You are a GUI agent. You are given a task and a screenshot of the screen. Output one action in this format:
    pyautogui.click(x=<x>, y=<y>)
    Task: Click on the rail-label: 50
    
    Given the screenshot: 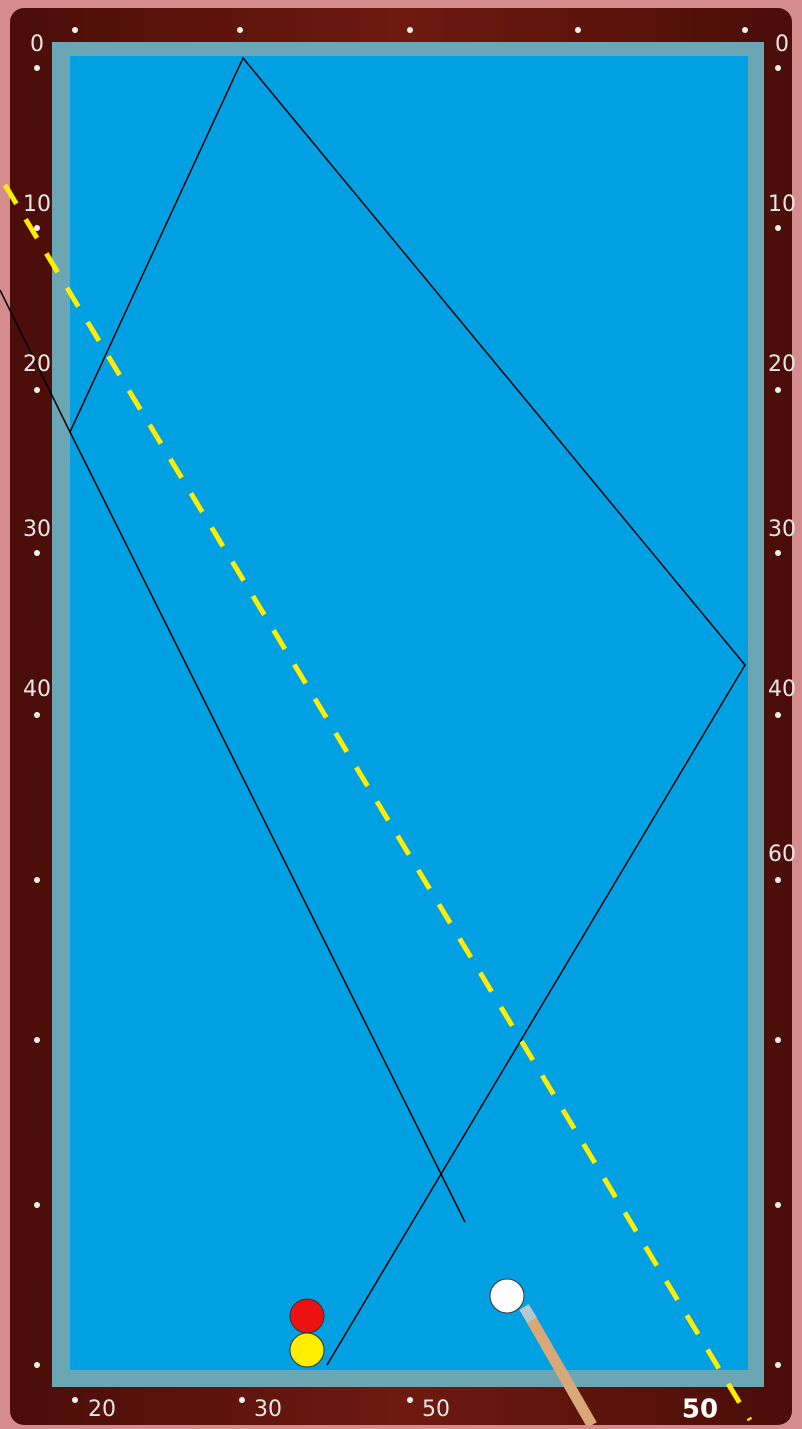 What is the action you would take?
    pyautogui.click(x=436, y=1409)
    